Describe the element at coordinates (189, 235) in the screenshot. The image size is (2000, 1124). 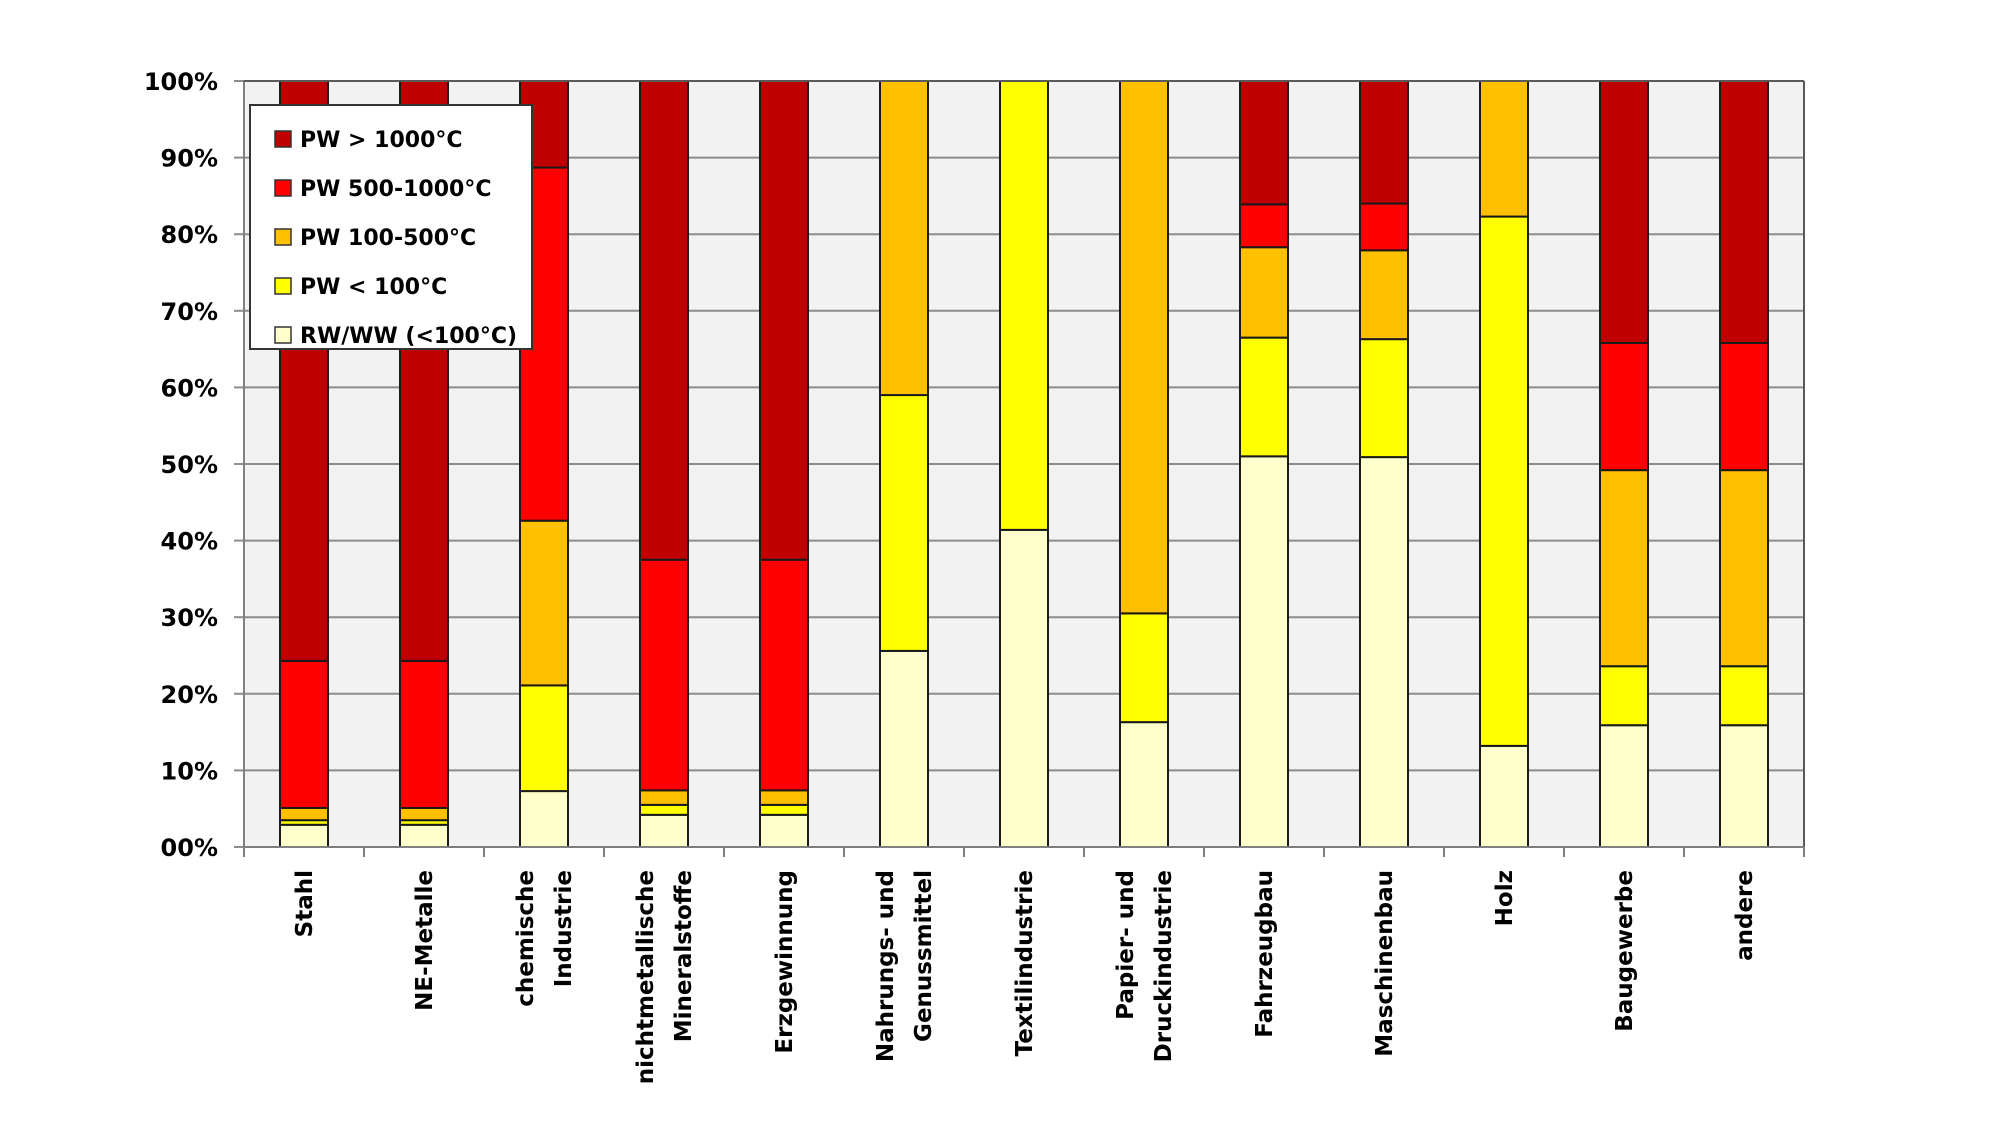
I see `y-tick-label: 80%` at that location.